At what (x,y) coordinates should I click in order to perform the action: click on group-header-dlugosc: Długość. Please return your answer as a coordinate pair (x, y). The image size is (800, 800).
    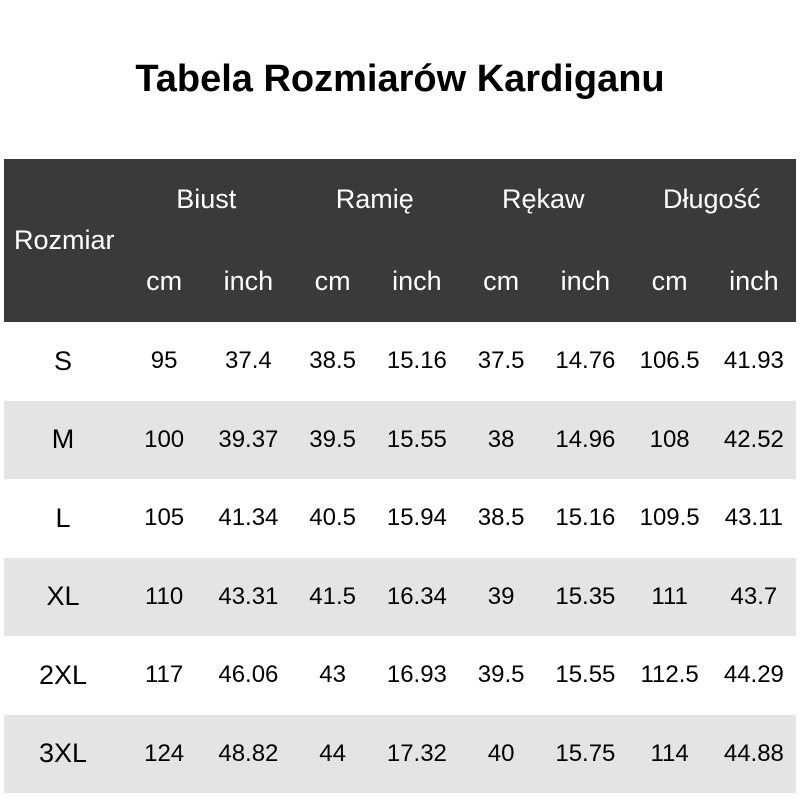
    Looking at the image, I should click on (711, 199).